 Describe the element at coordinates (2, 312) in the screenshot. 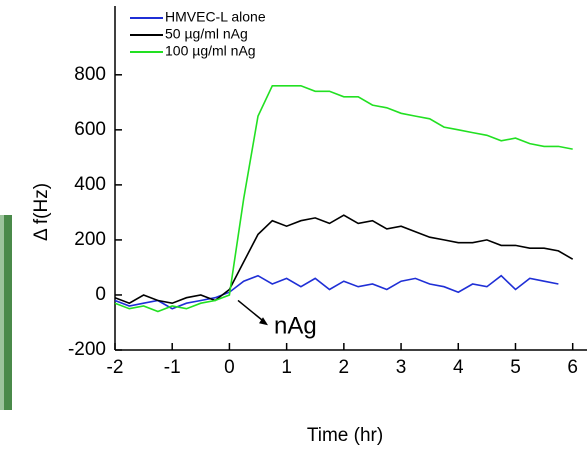

I see `image-fragment` at that location.